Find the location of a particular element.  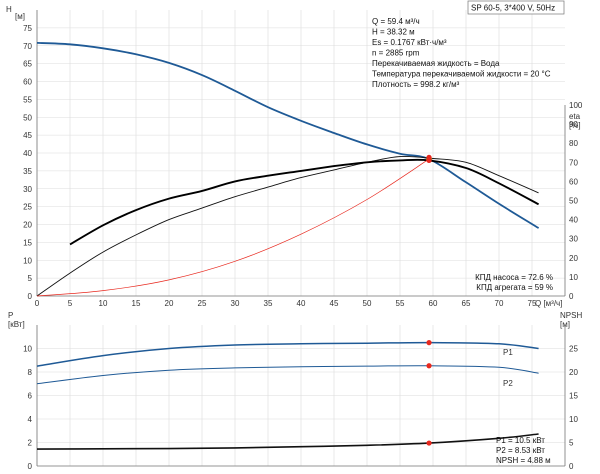

top-left-axis-label-name: H is located at coordinates (9, 9).